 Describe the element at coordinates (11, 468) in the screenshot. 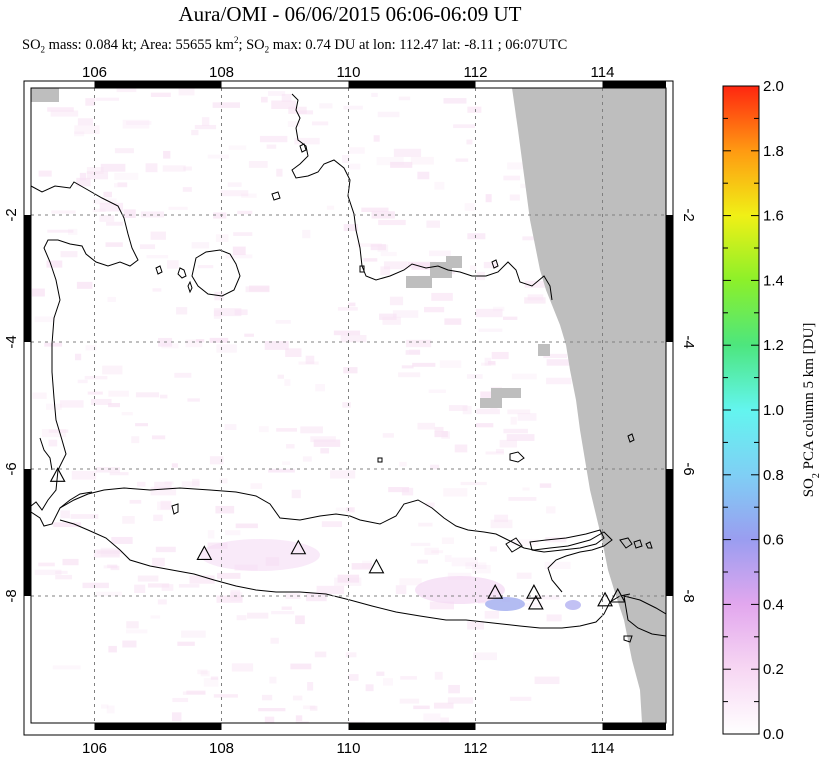

I see `y-tick-label: -6` at that location.